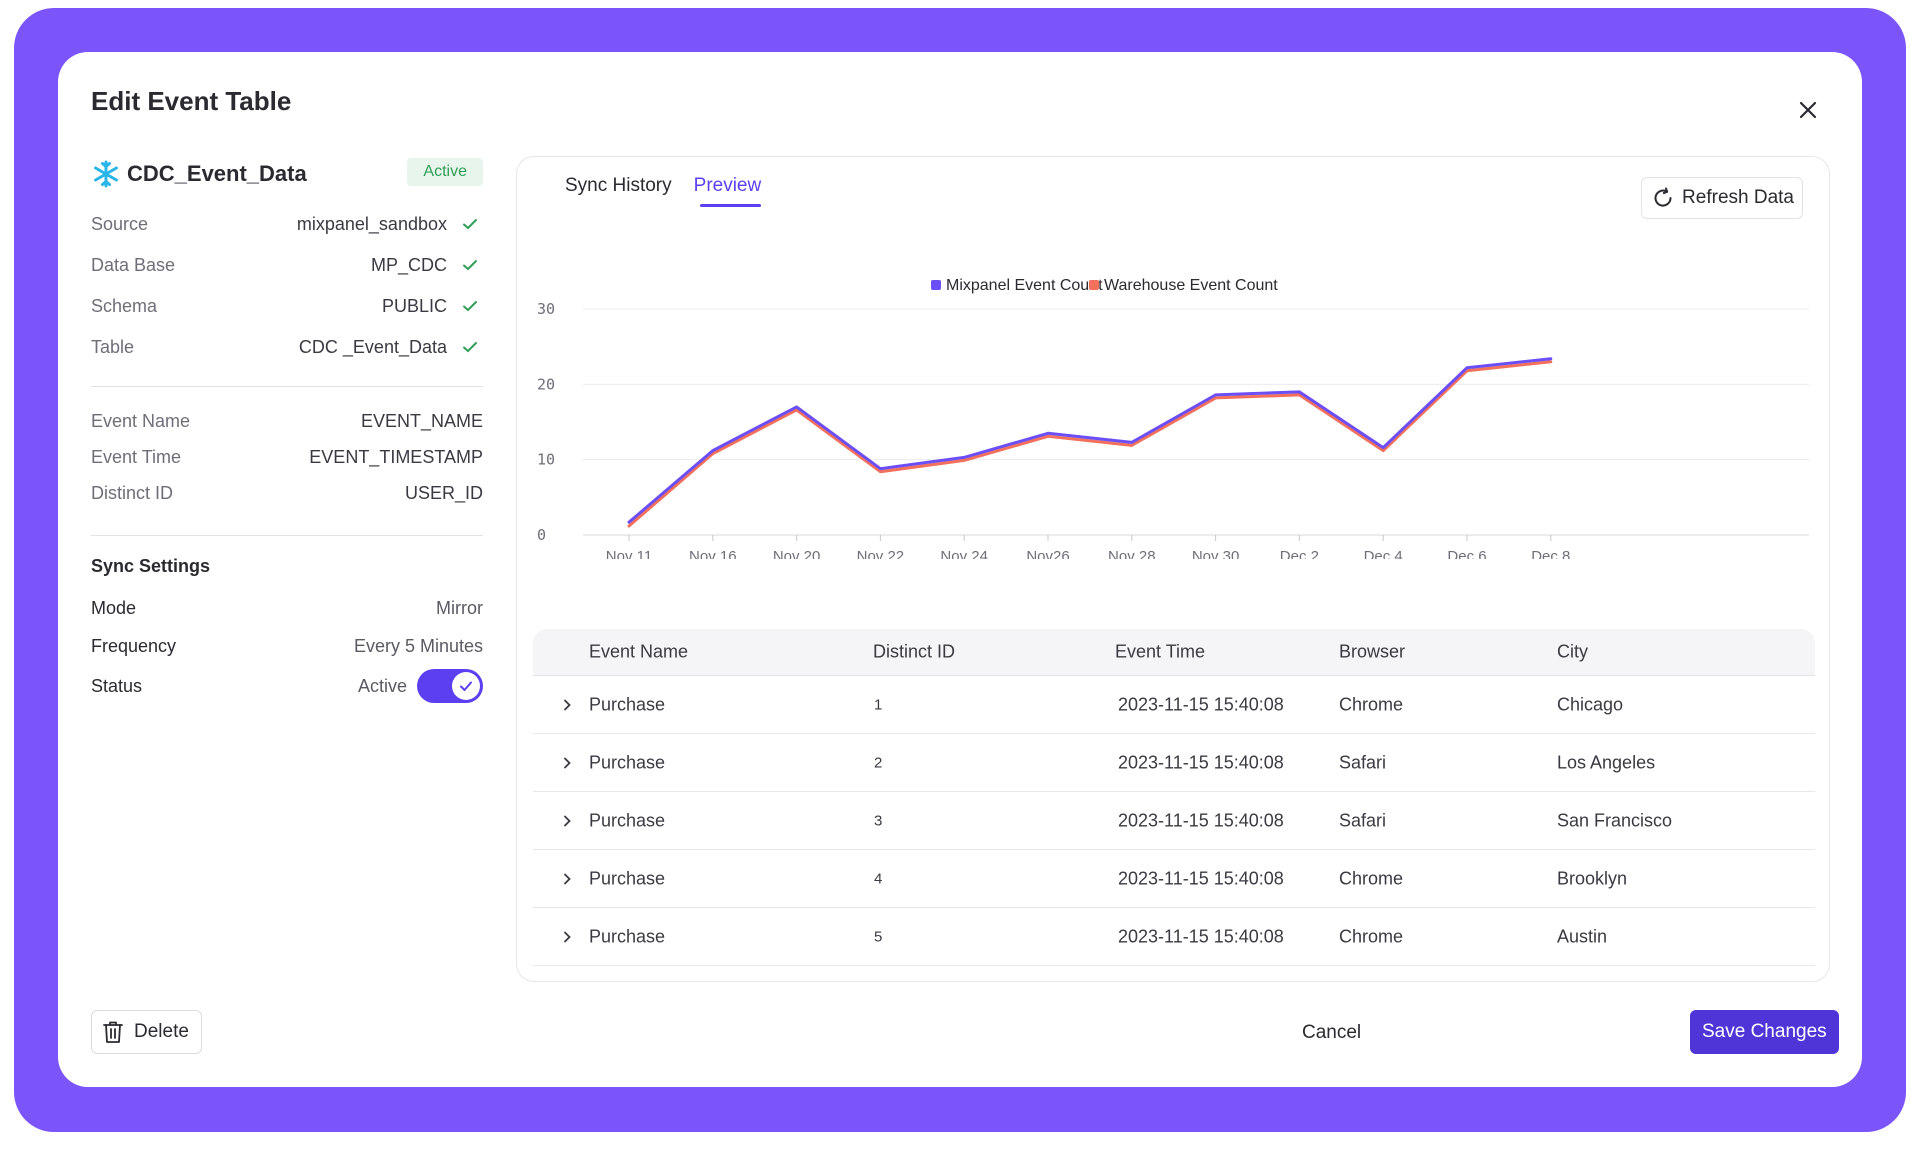 The image size is (1920, 1151). What do you see at coordinates (106, 174) in the screenshot?
I see `snowflake-icon` at bounding box center [106, 174].